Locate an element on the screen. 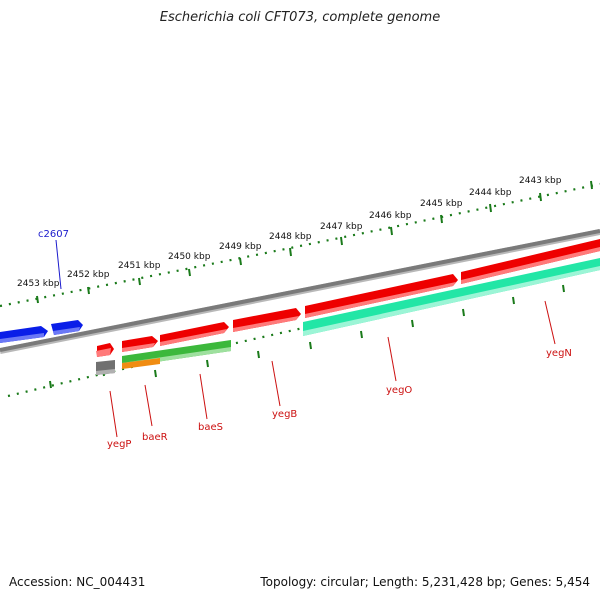  gene-label-yegO: yegO is located at coordinates (399, 390).